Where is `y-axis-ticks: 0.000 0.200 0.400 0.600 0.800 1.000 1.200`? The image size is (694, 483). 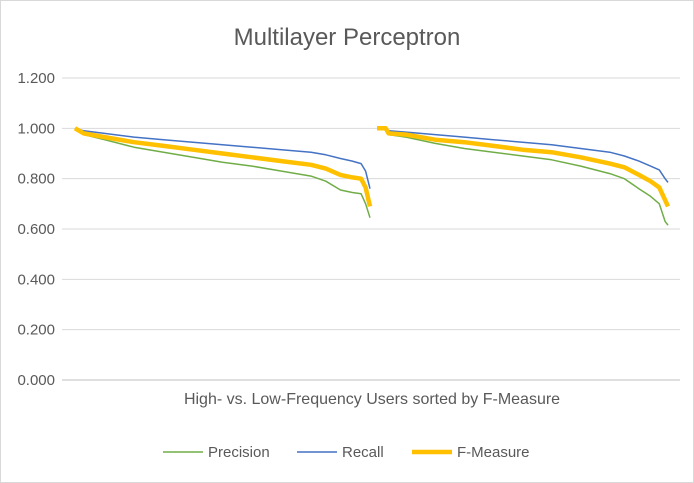 y-axis-ticks: 0.000 0.200 0.400 0.600 0.800 1.000 1.200 is located at coordinates (36, 229).